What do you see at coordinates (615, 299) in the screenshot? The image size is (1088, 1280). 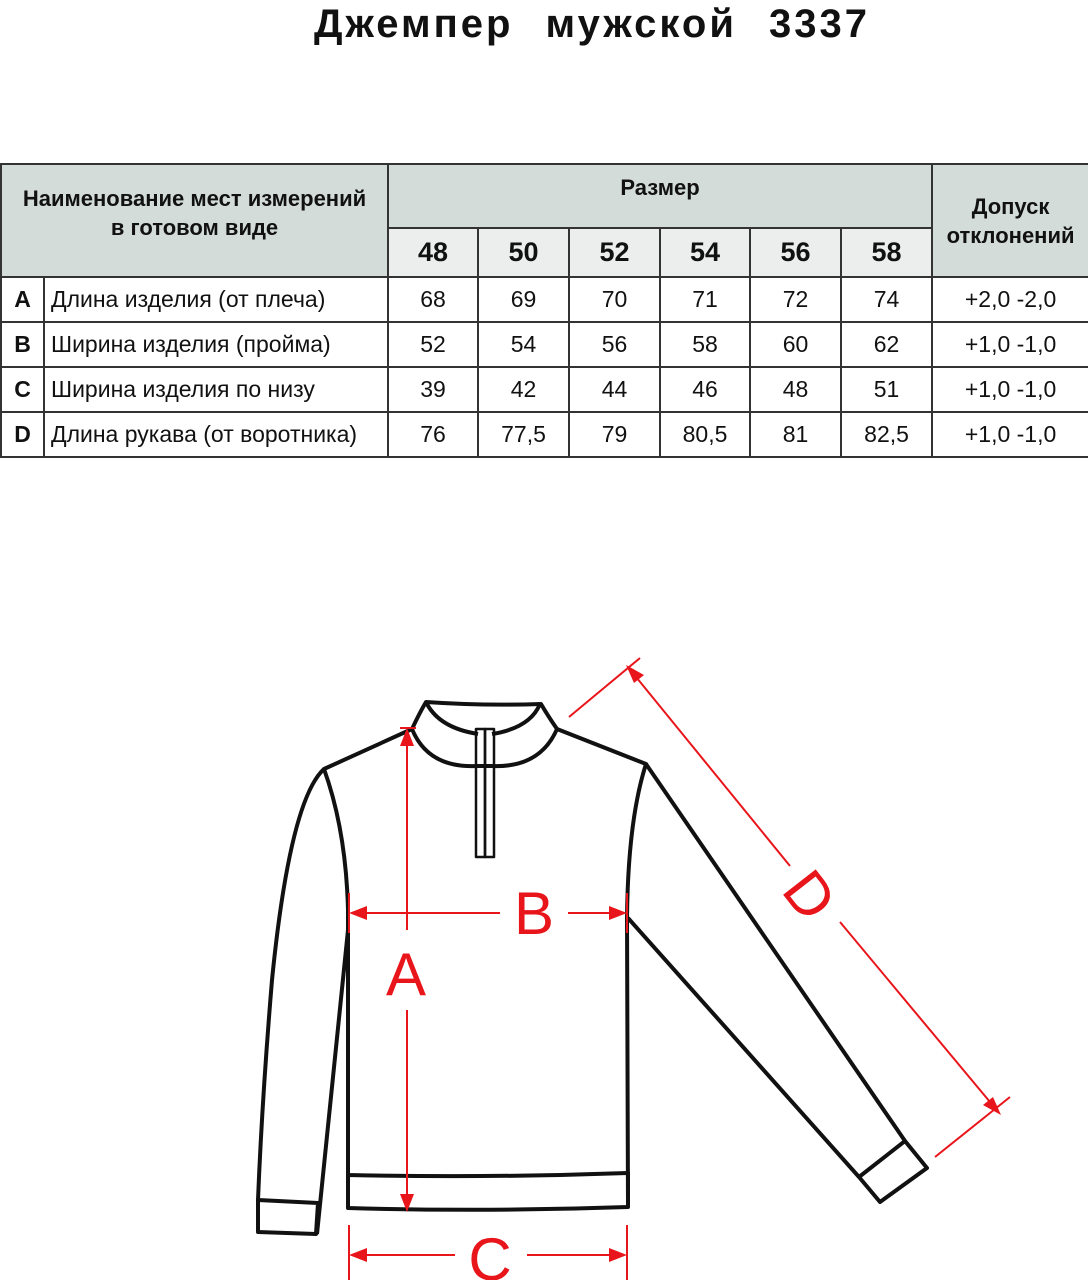 I see `row-value: 70` at bounding box center [615, 299].